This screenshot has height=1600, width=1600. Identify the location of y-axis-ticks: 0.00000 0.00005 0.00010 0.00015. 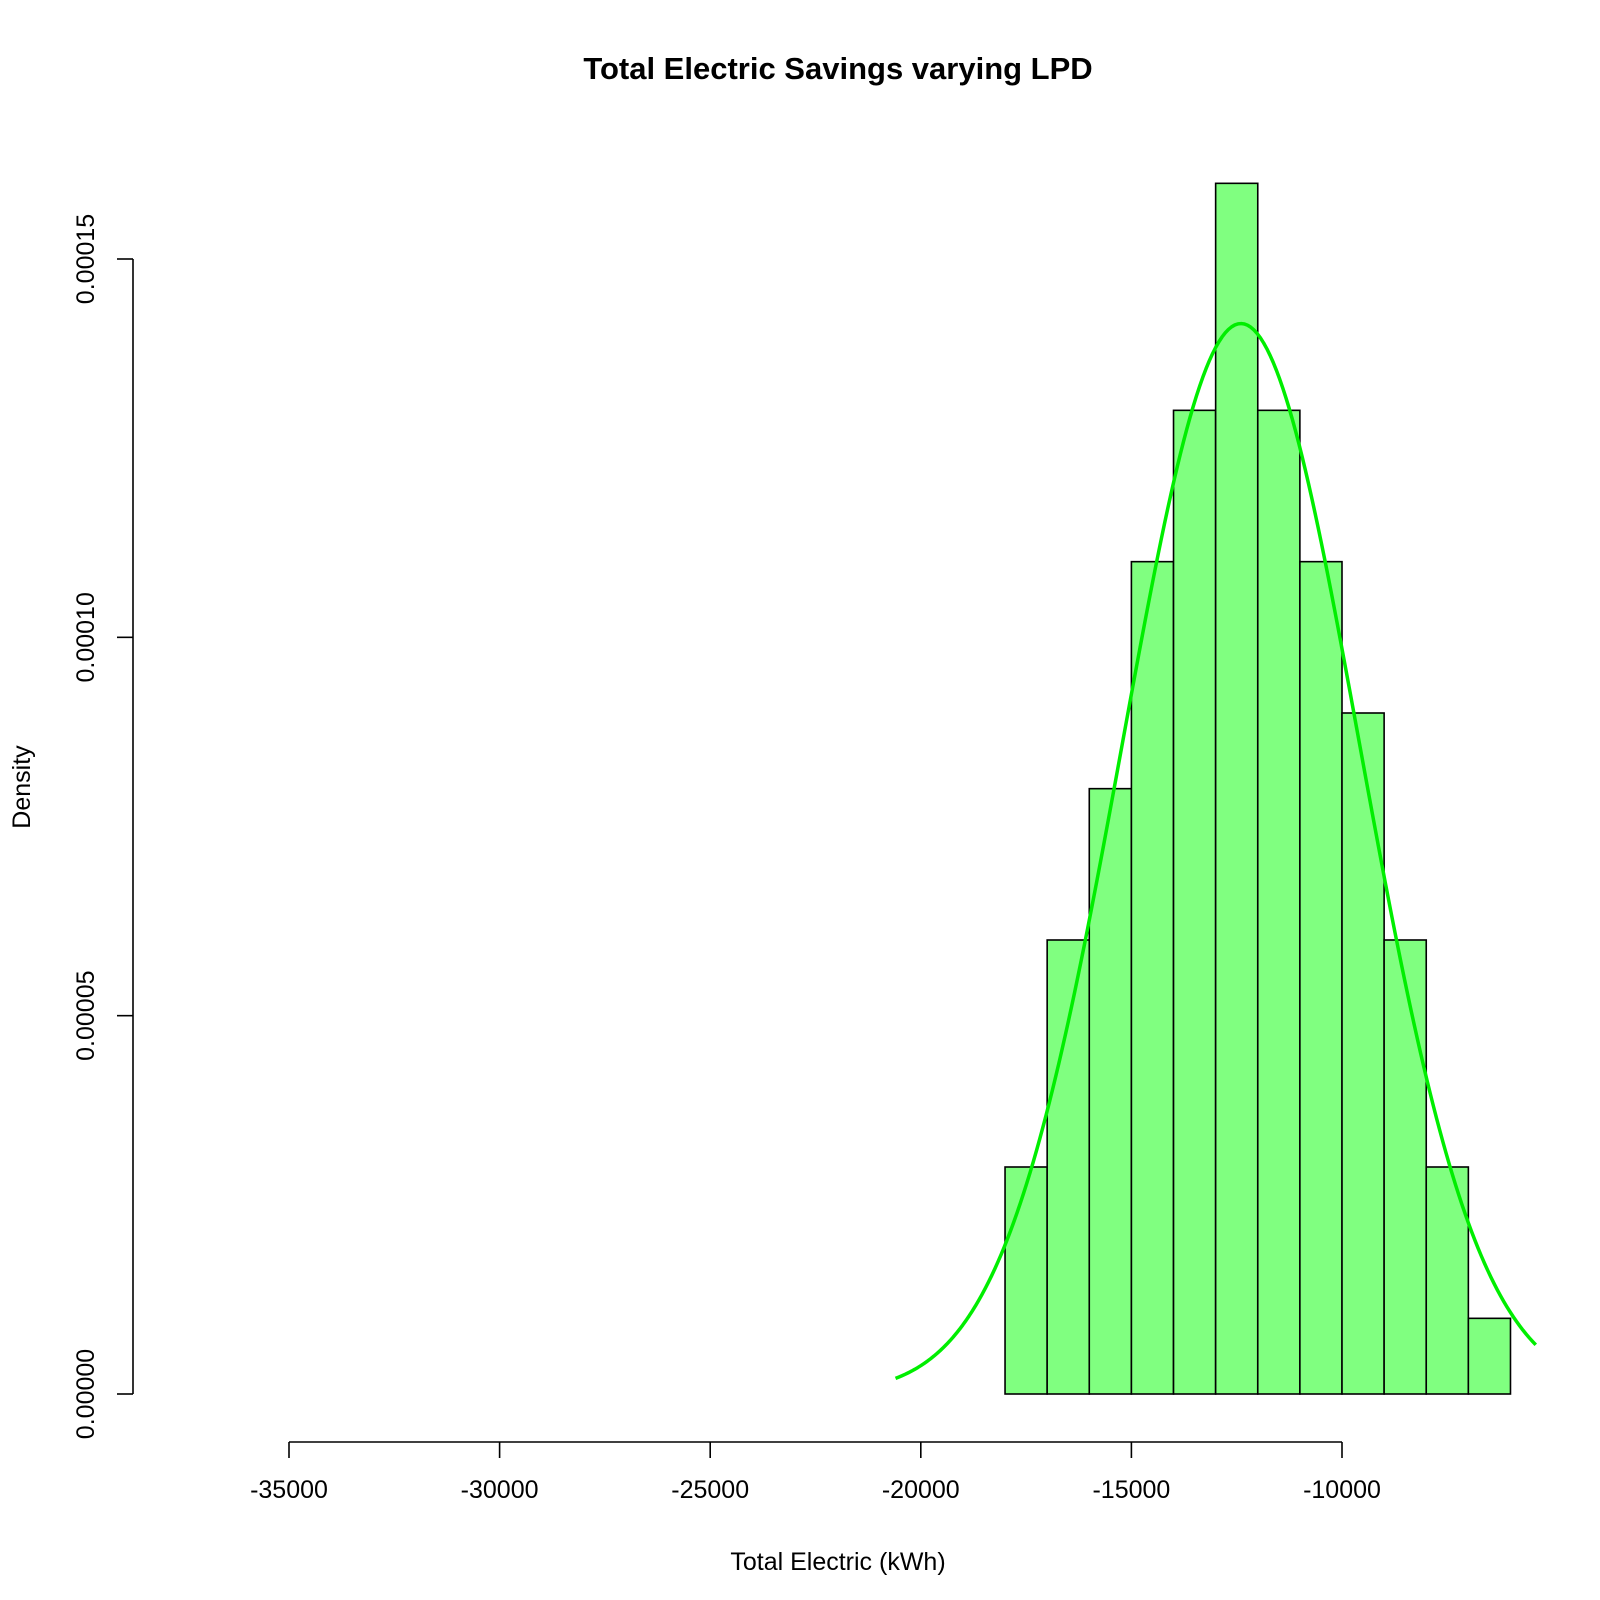
(102, 826).